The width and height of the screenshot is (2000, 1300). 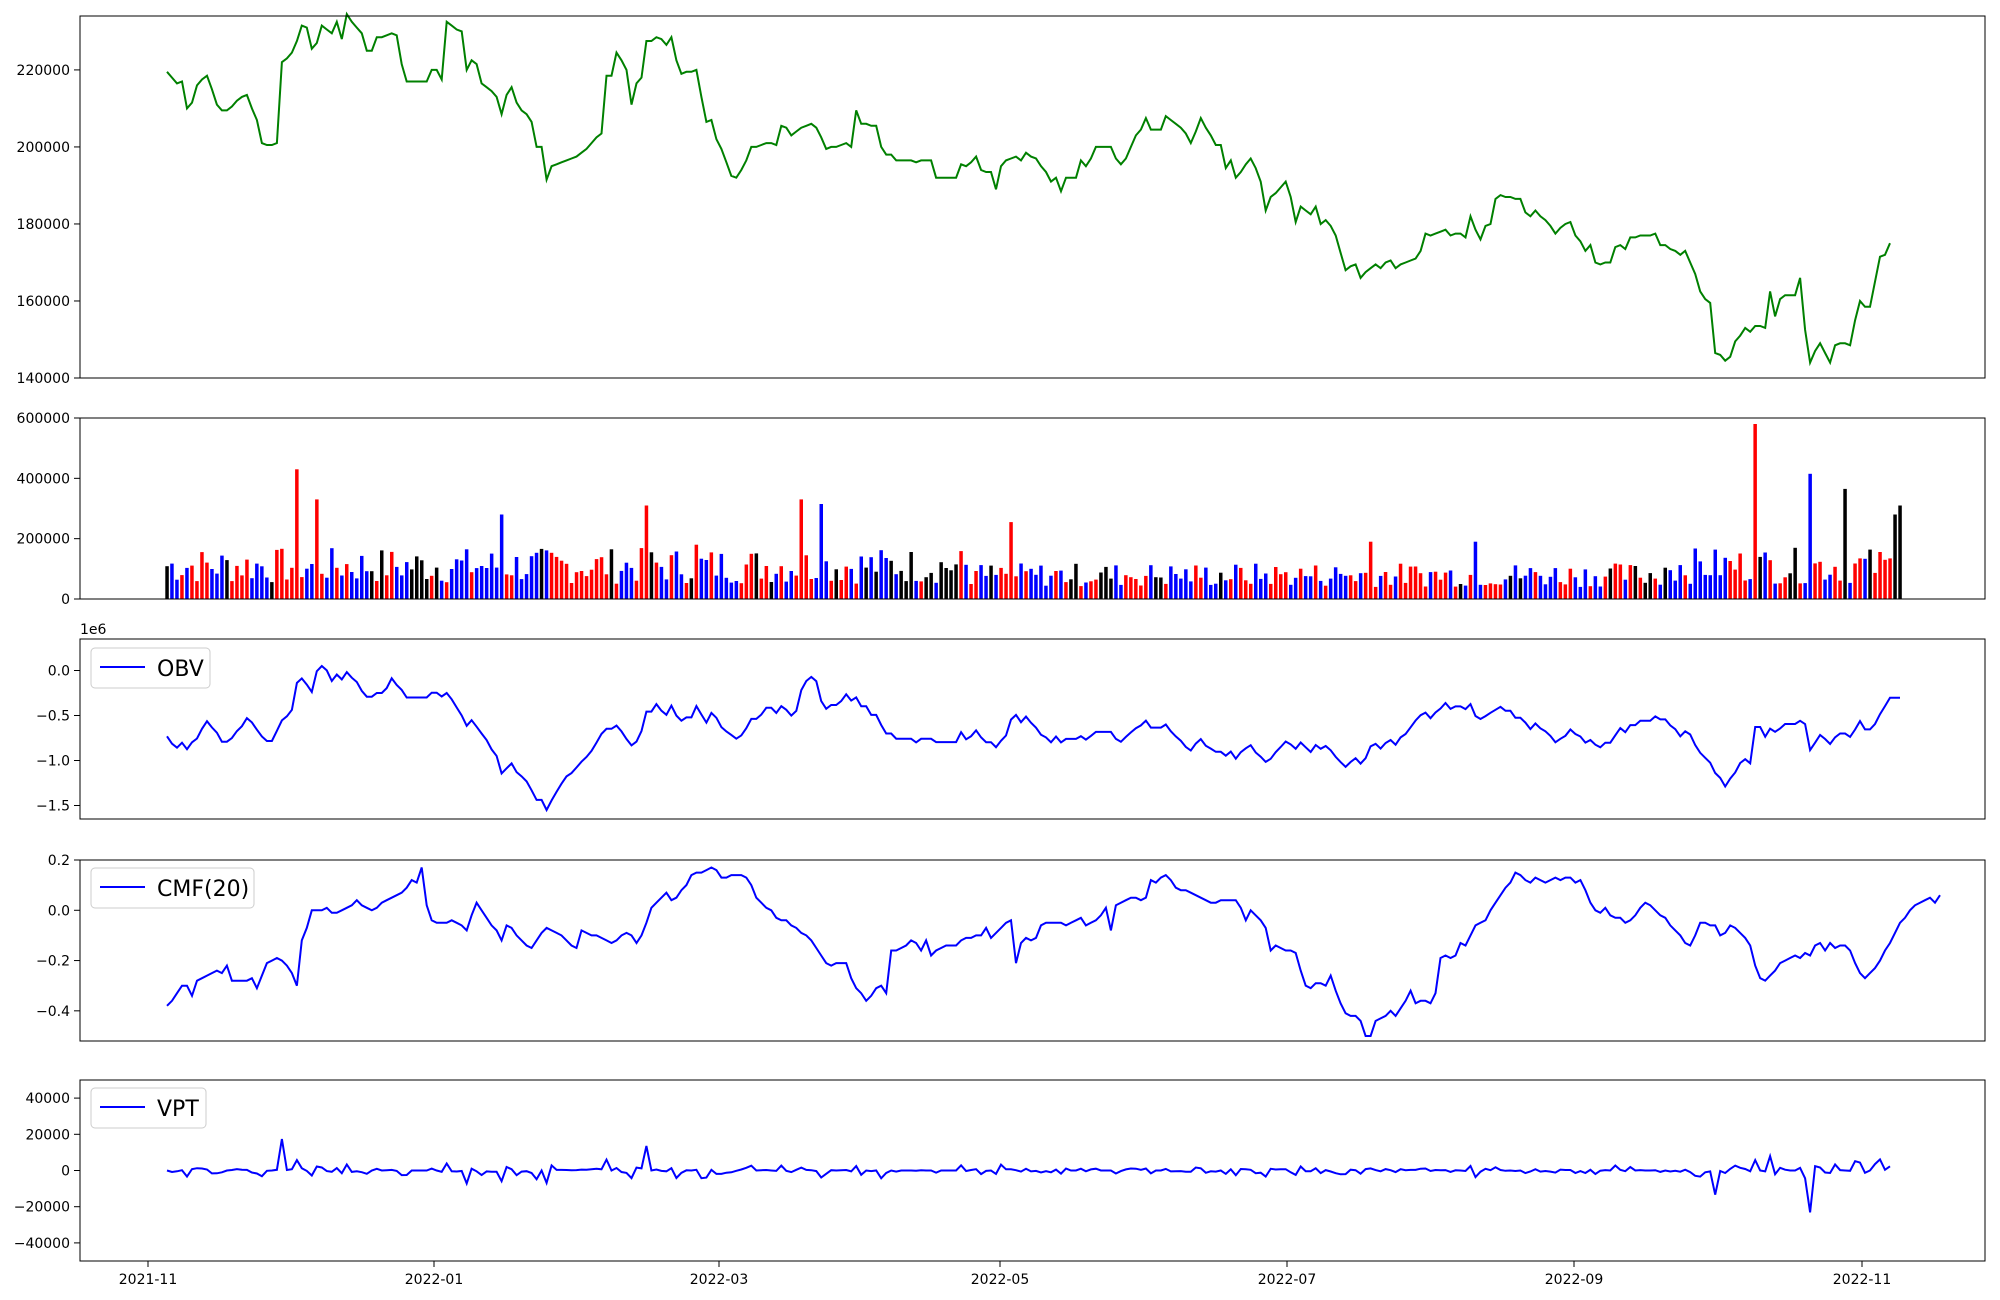 I want to click on vpt-y-axis: 40000 20000 0 −20000 −40000, so click(x=47, y=1171).